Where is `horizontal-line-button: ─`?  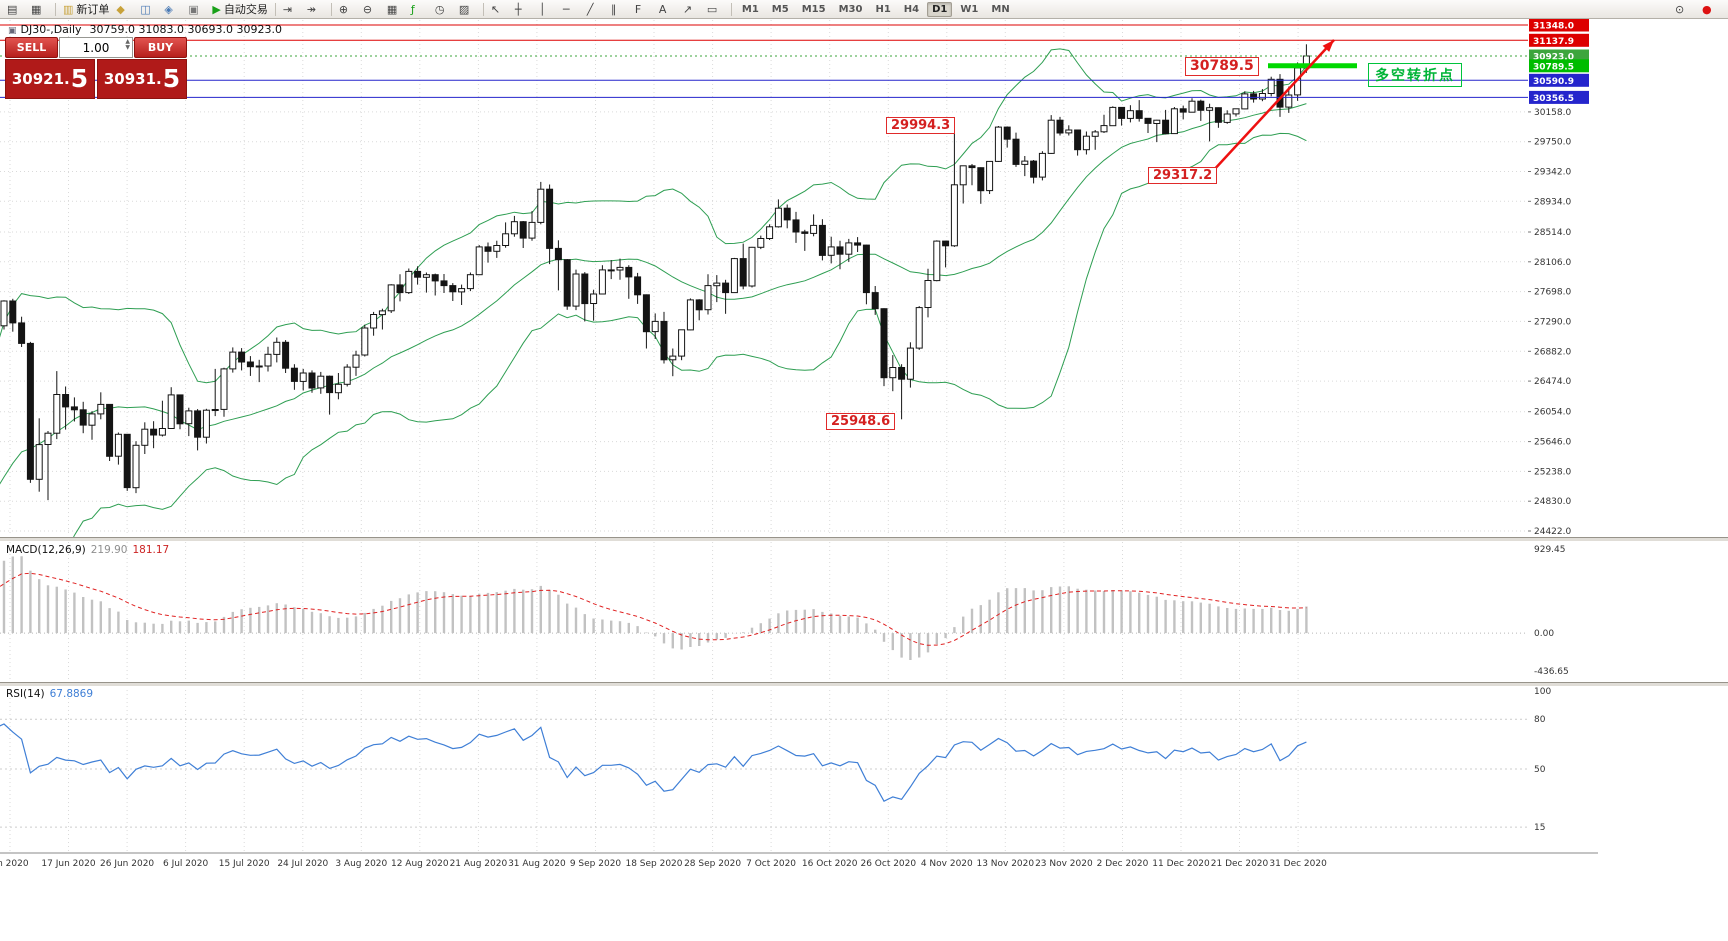
horizontal-line-button: ─ is located at coordinates (571, 9).